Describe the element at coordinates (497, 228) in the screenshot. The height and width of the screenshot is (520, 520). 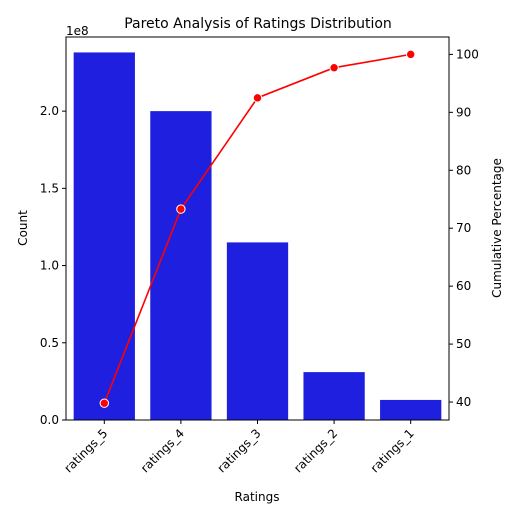
I see `y2-axis-title: Cumulative Percentage` at that location.